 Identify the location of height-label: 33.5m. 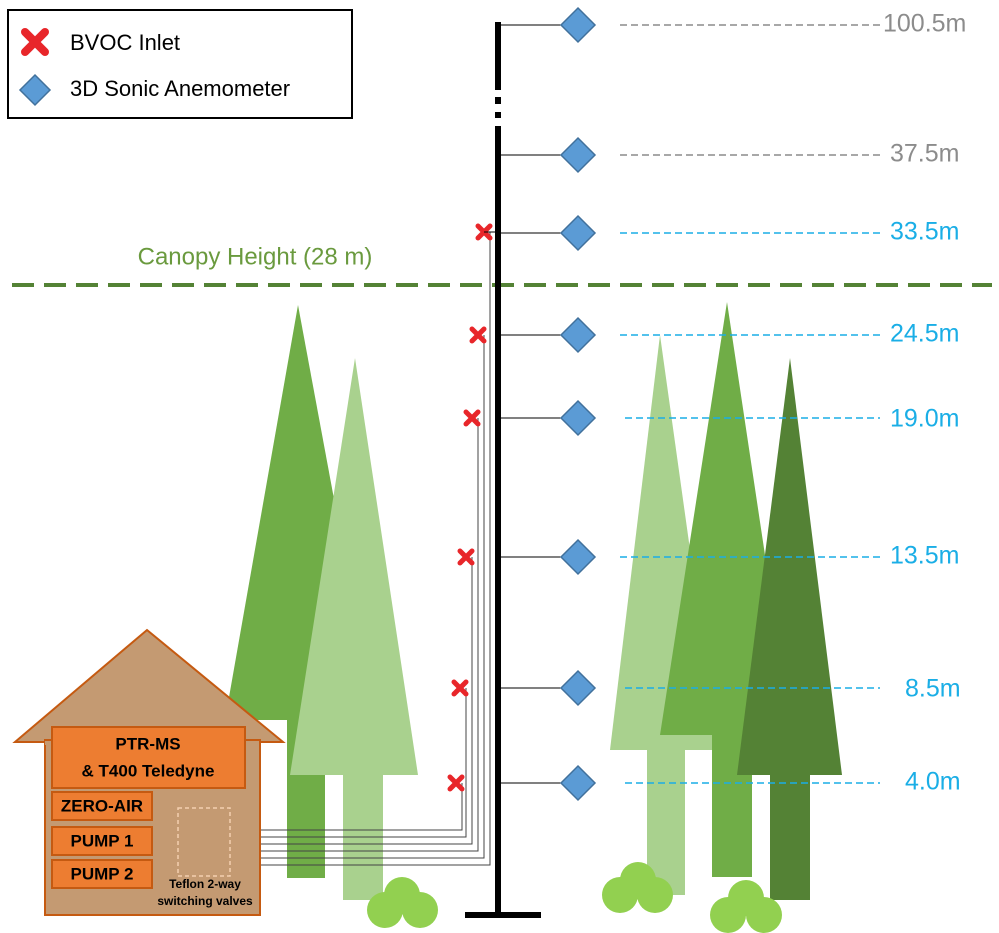
(924, 232).